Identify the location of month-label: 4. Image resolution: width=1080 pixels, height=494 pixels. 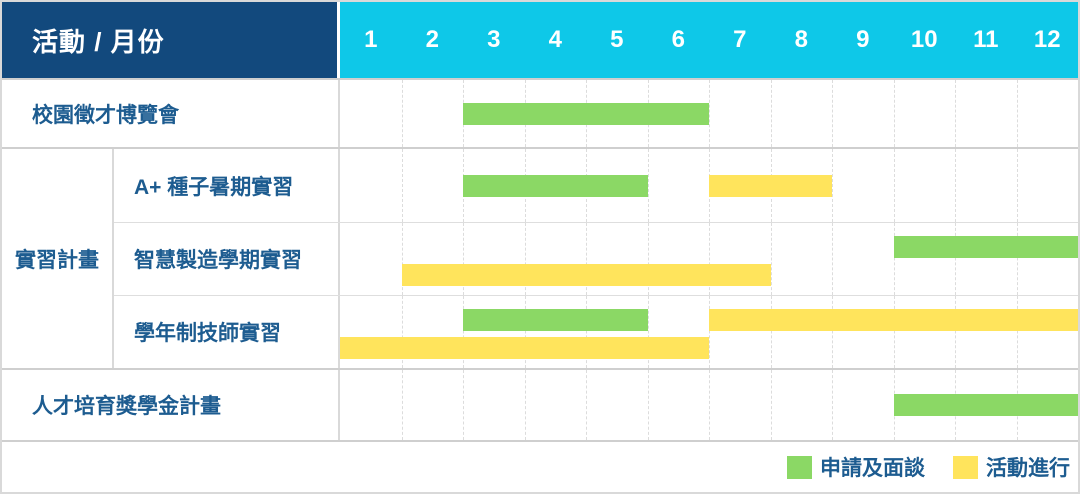
(555, 39).